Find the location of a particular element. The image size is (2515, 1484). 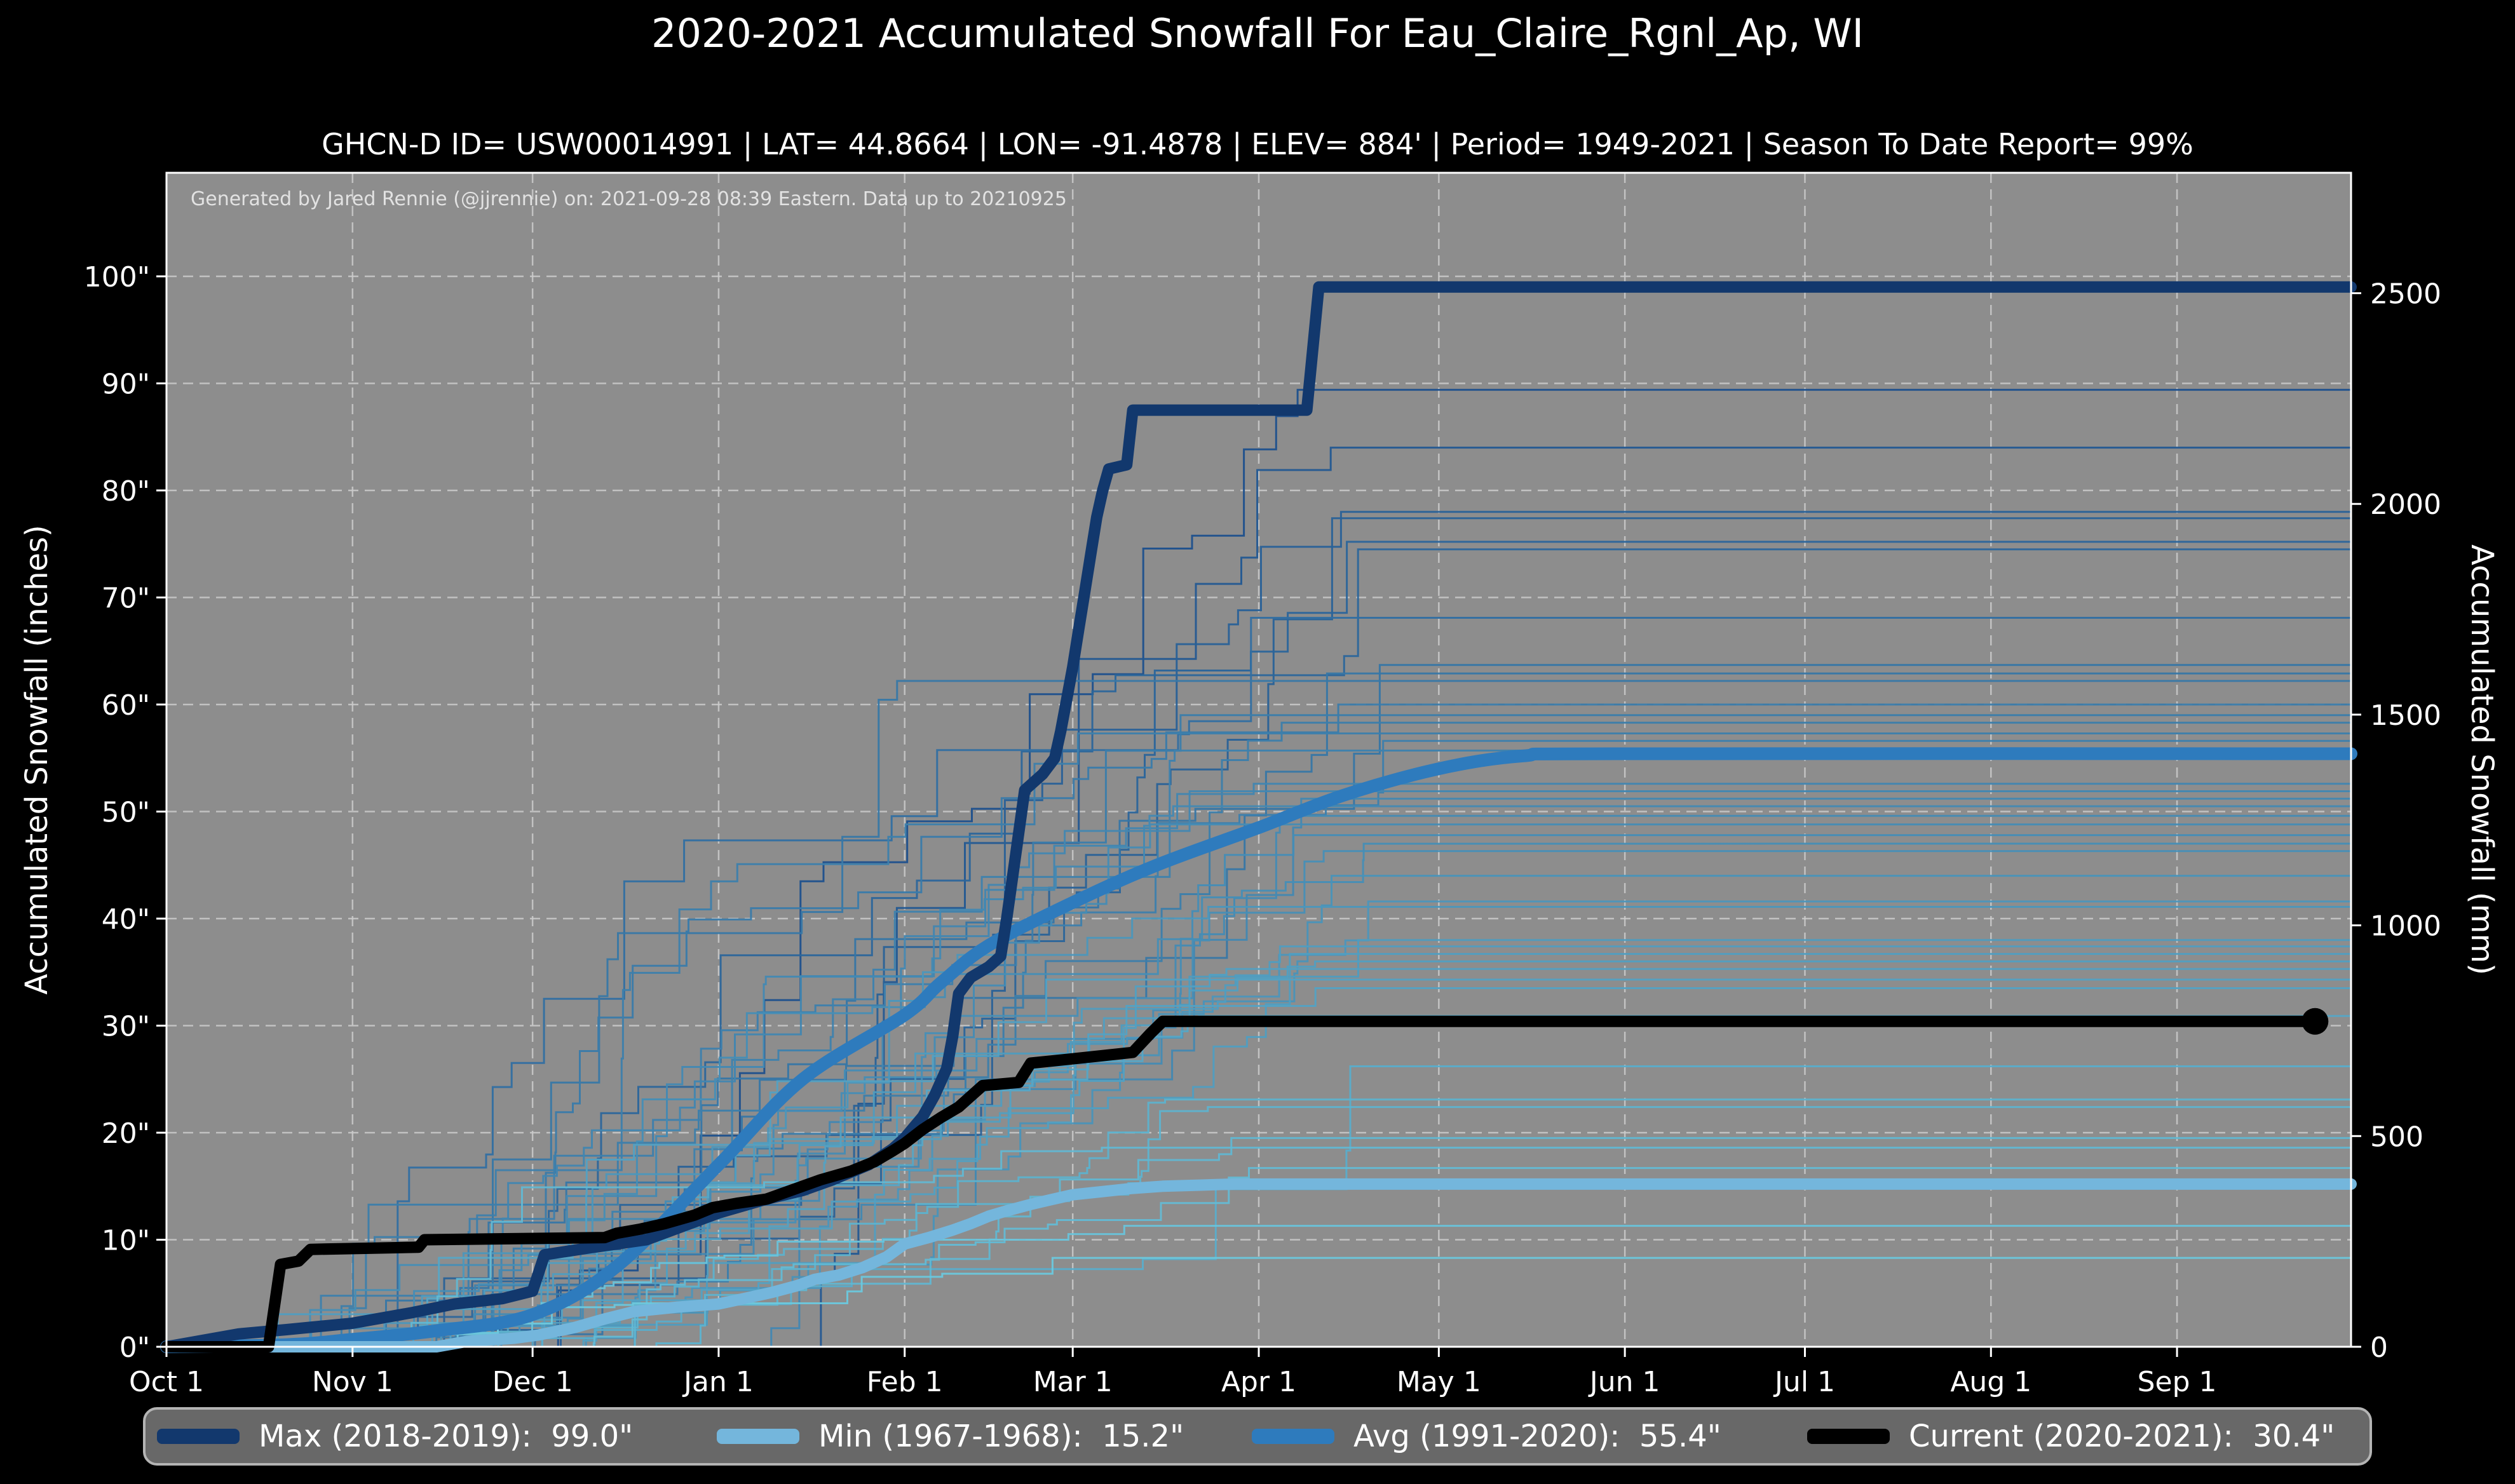

y-tick-label-left: 70" is located at coordinates (126, 599).